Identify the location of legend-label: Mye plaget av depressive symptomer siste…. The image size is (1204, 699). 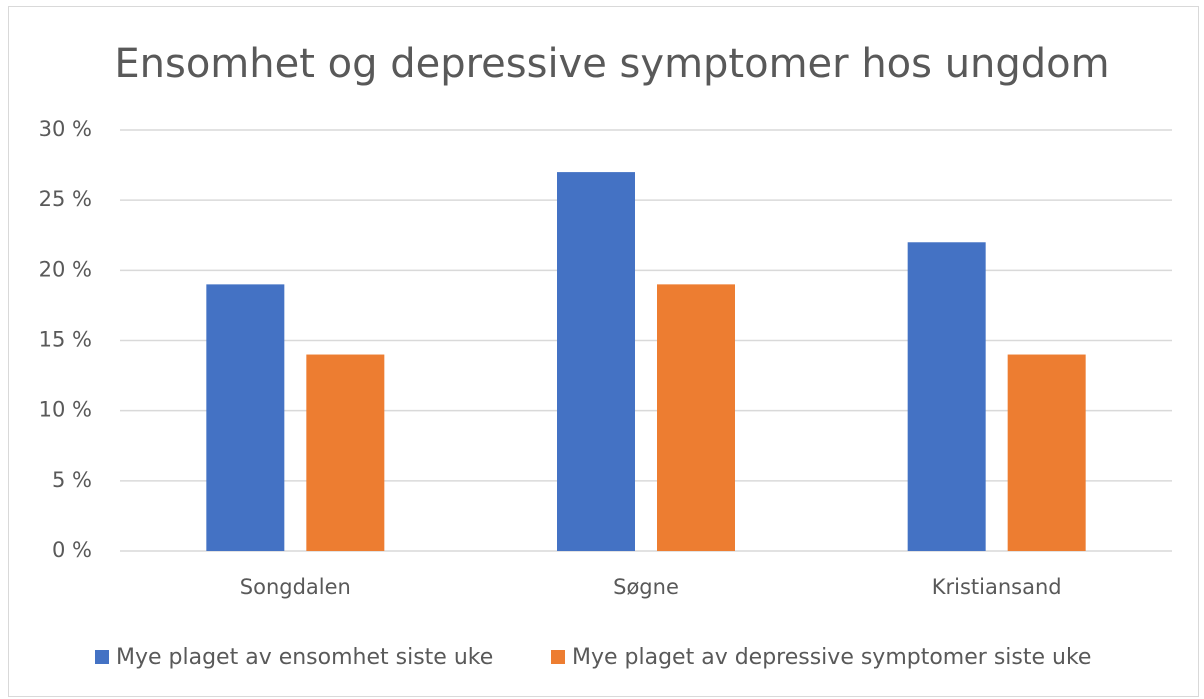
(831, 657).